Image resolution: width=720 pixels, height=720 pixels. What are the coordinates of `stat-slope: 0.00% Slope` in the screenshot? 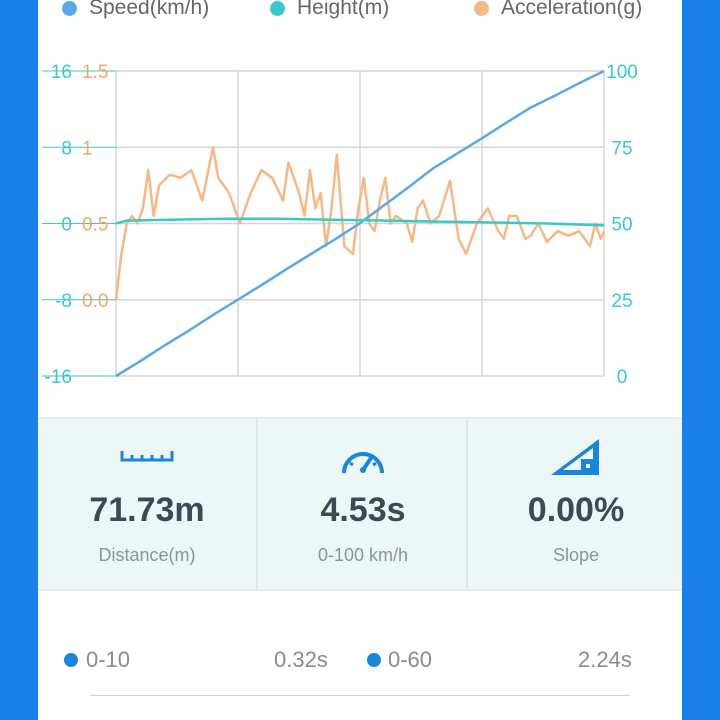 It's located at (574, 504).